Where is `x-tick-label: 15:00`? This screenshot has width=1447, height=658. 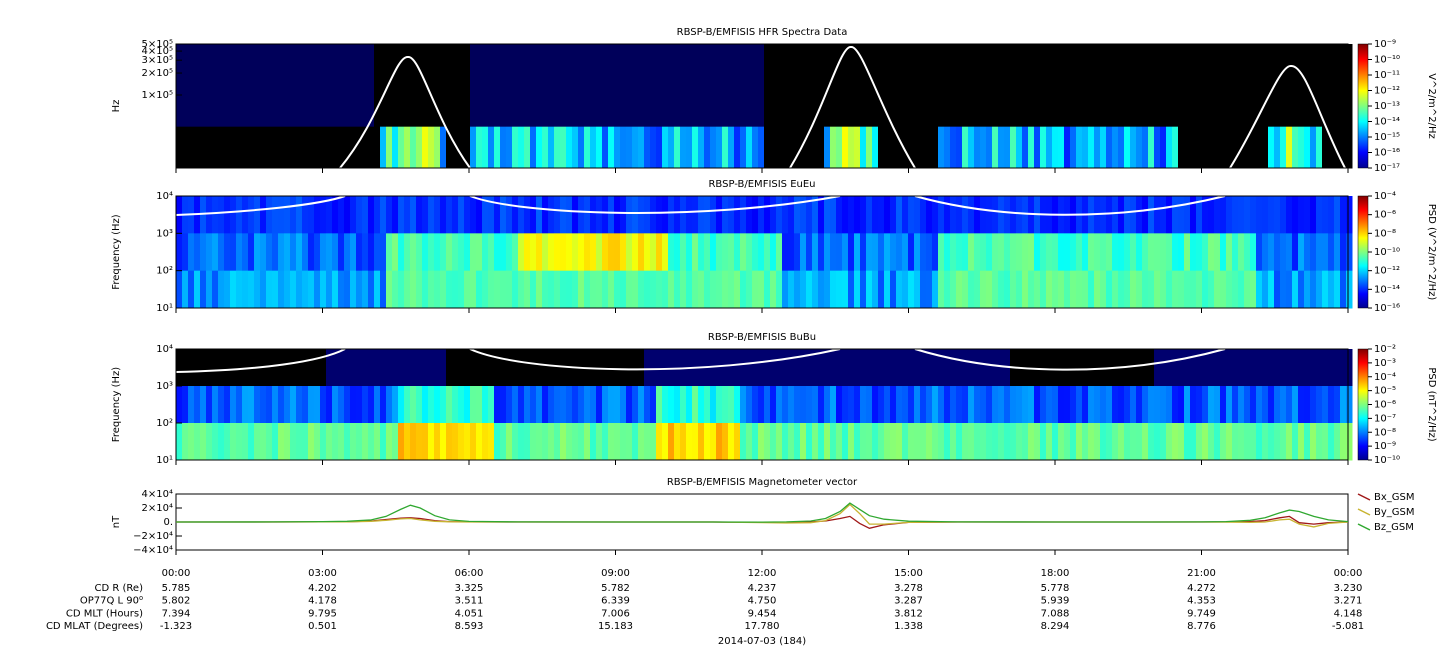 x-tick-label: 15:00 is located at coordinates (908, 573).